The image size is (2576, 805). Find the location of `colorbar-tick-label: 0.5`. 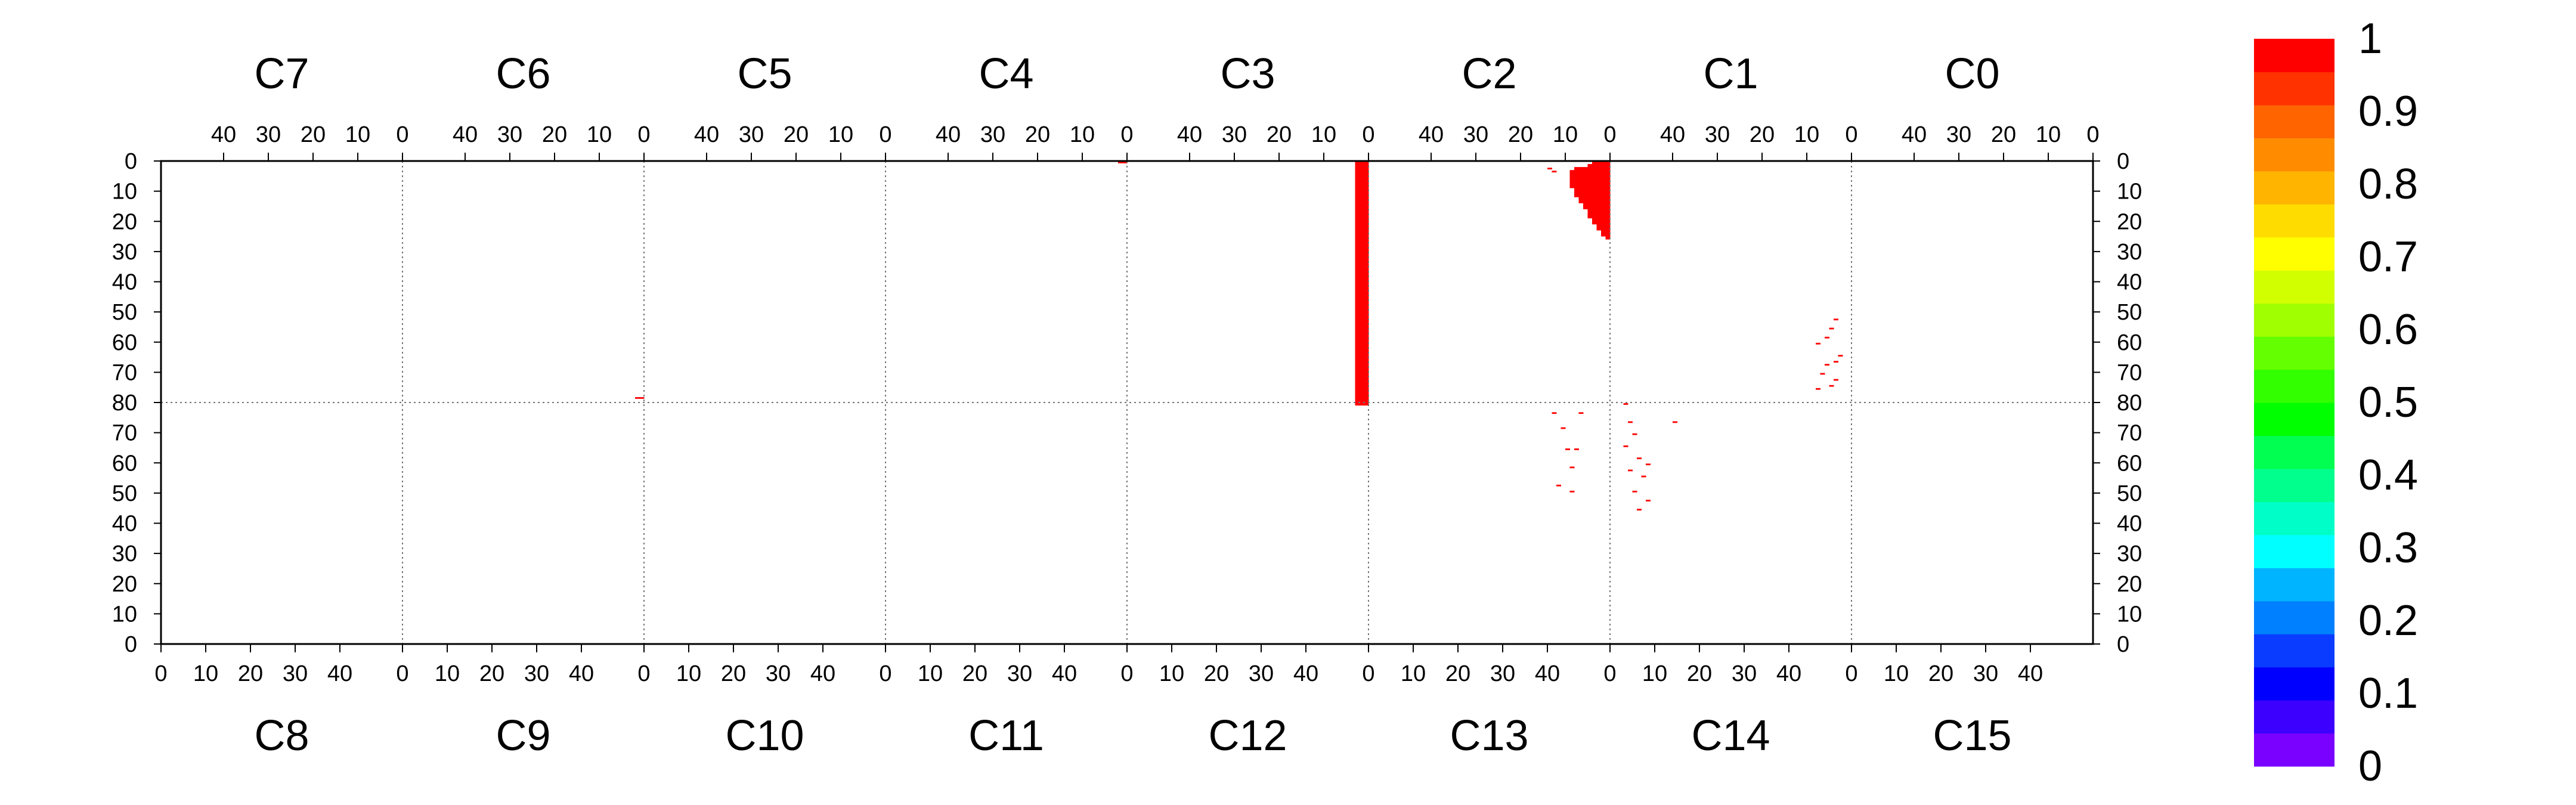

colorbar-tick-label: 0.5 is located at coordinates (2388, 402).